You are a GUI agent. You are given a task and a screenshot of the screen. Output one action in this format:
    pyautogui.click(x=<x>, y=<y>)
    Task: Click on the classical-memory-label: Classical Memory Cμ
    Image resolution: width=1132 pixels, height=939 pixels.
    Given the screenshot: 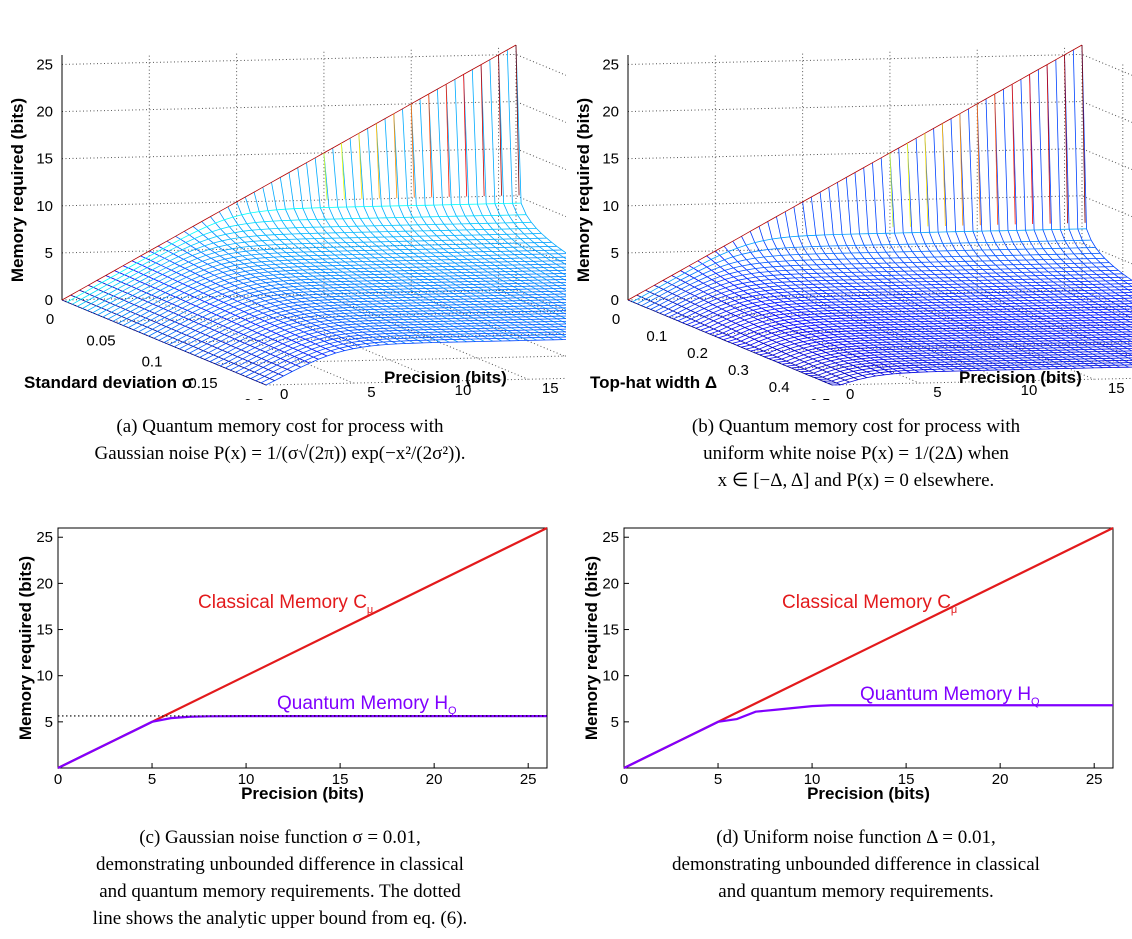 What is the action you would take?
    pyautogui.click(x=869, y=604)
    